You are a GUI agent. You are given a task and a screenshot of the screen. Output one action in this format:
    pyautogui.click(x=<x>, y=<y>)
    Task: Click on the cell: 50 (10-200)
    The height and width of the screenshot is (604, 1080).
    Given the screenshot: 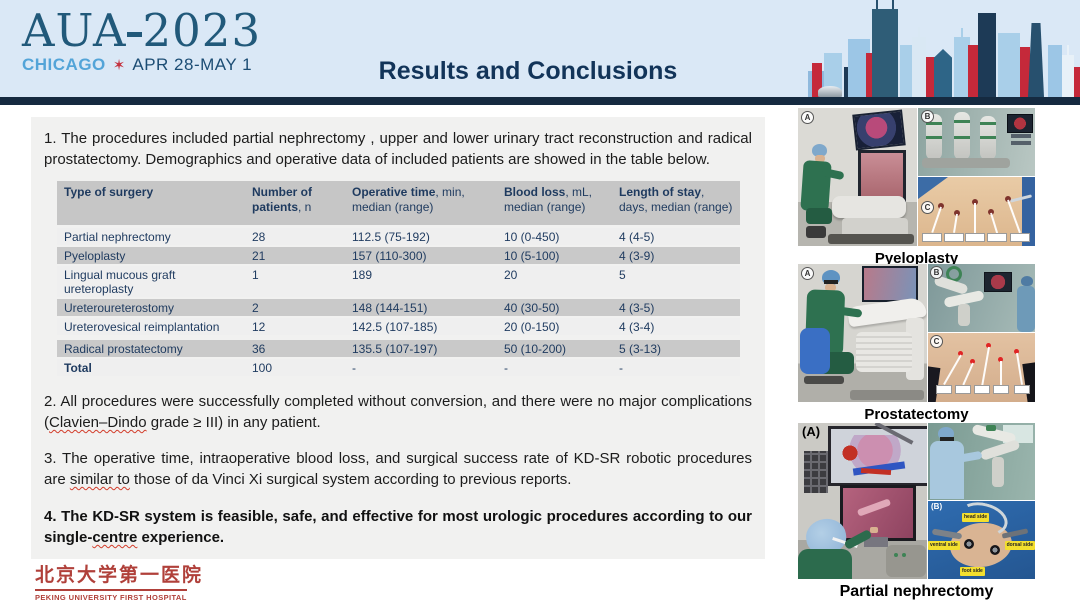 What is the action you would take?
    pyautogui.click(x=554, y=348)
    